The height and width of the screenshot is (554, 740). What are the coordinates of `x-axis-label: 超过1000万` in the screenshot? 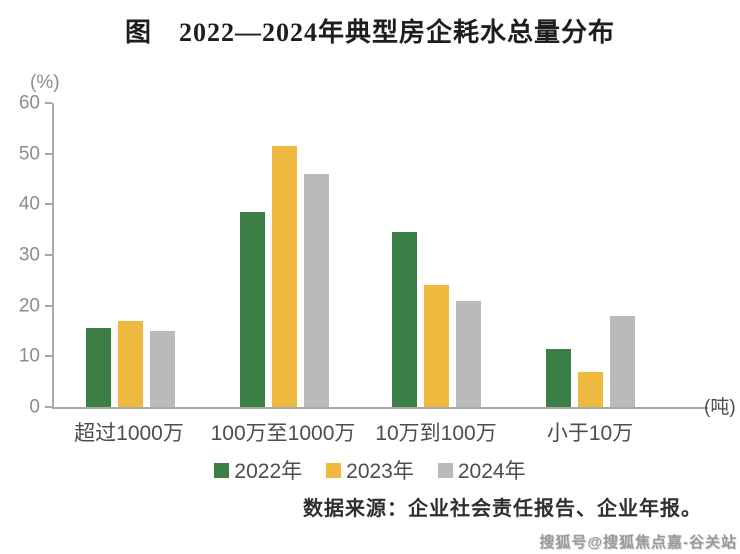 It's located at (129, 433).